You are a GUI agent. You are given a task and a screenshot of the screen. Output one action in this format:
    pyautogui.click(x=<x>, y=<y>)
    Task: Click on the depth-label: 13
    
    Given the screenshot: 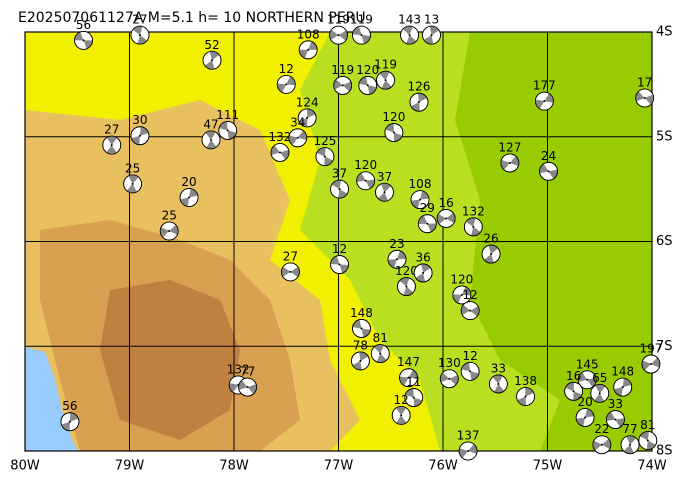 What is the action you would take?
    pyautogui.click(x=431, y=20)
    